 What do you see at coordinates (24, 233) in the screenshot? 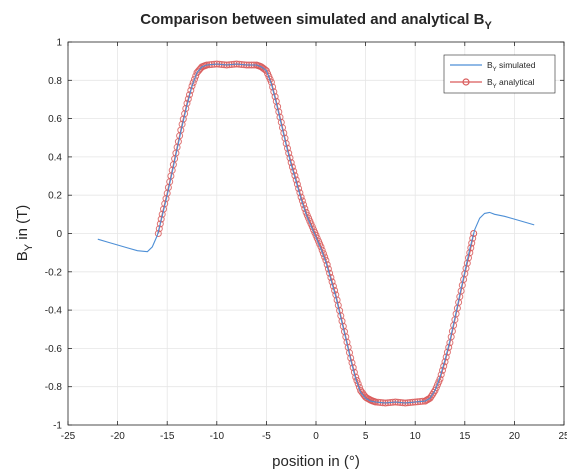
I see `y-axis-label: BY in (T)` at bounding box center [24, 233].